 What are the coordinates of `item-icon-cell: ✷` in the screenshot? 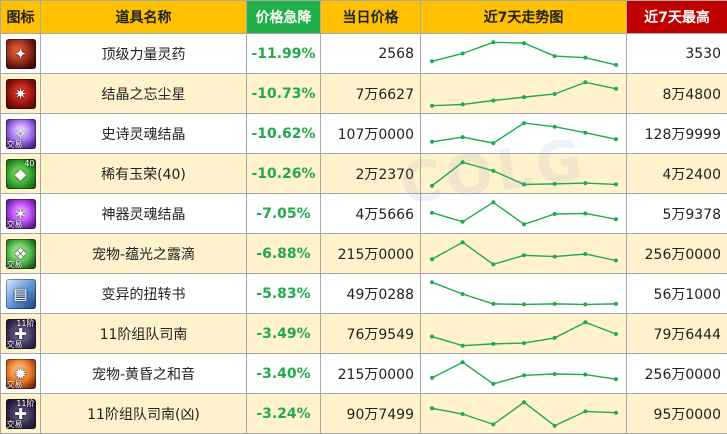 It's located at (20, 93).